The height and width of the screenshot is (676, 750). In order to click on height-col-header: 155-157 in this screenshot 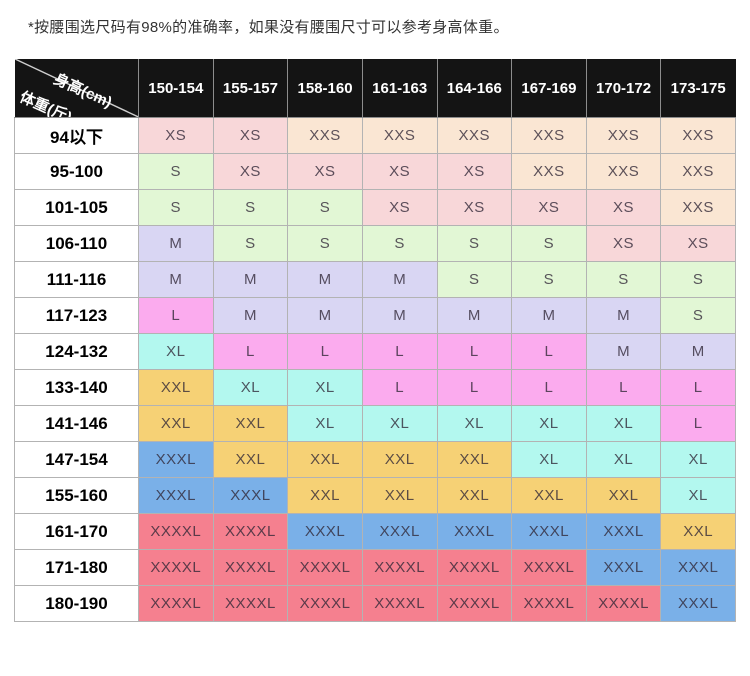, I will do `click(251, 88)`.